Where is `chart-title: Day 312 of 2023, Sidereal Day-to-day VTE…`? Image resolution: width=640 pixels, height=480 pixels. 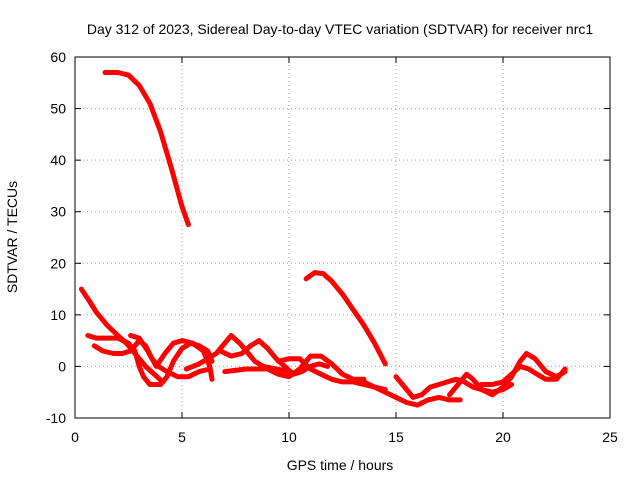 chart-title: Day 312 of 2023, Sidereal Day-to-day VTE… is located at coordinates (340, 29).